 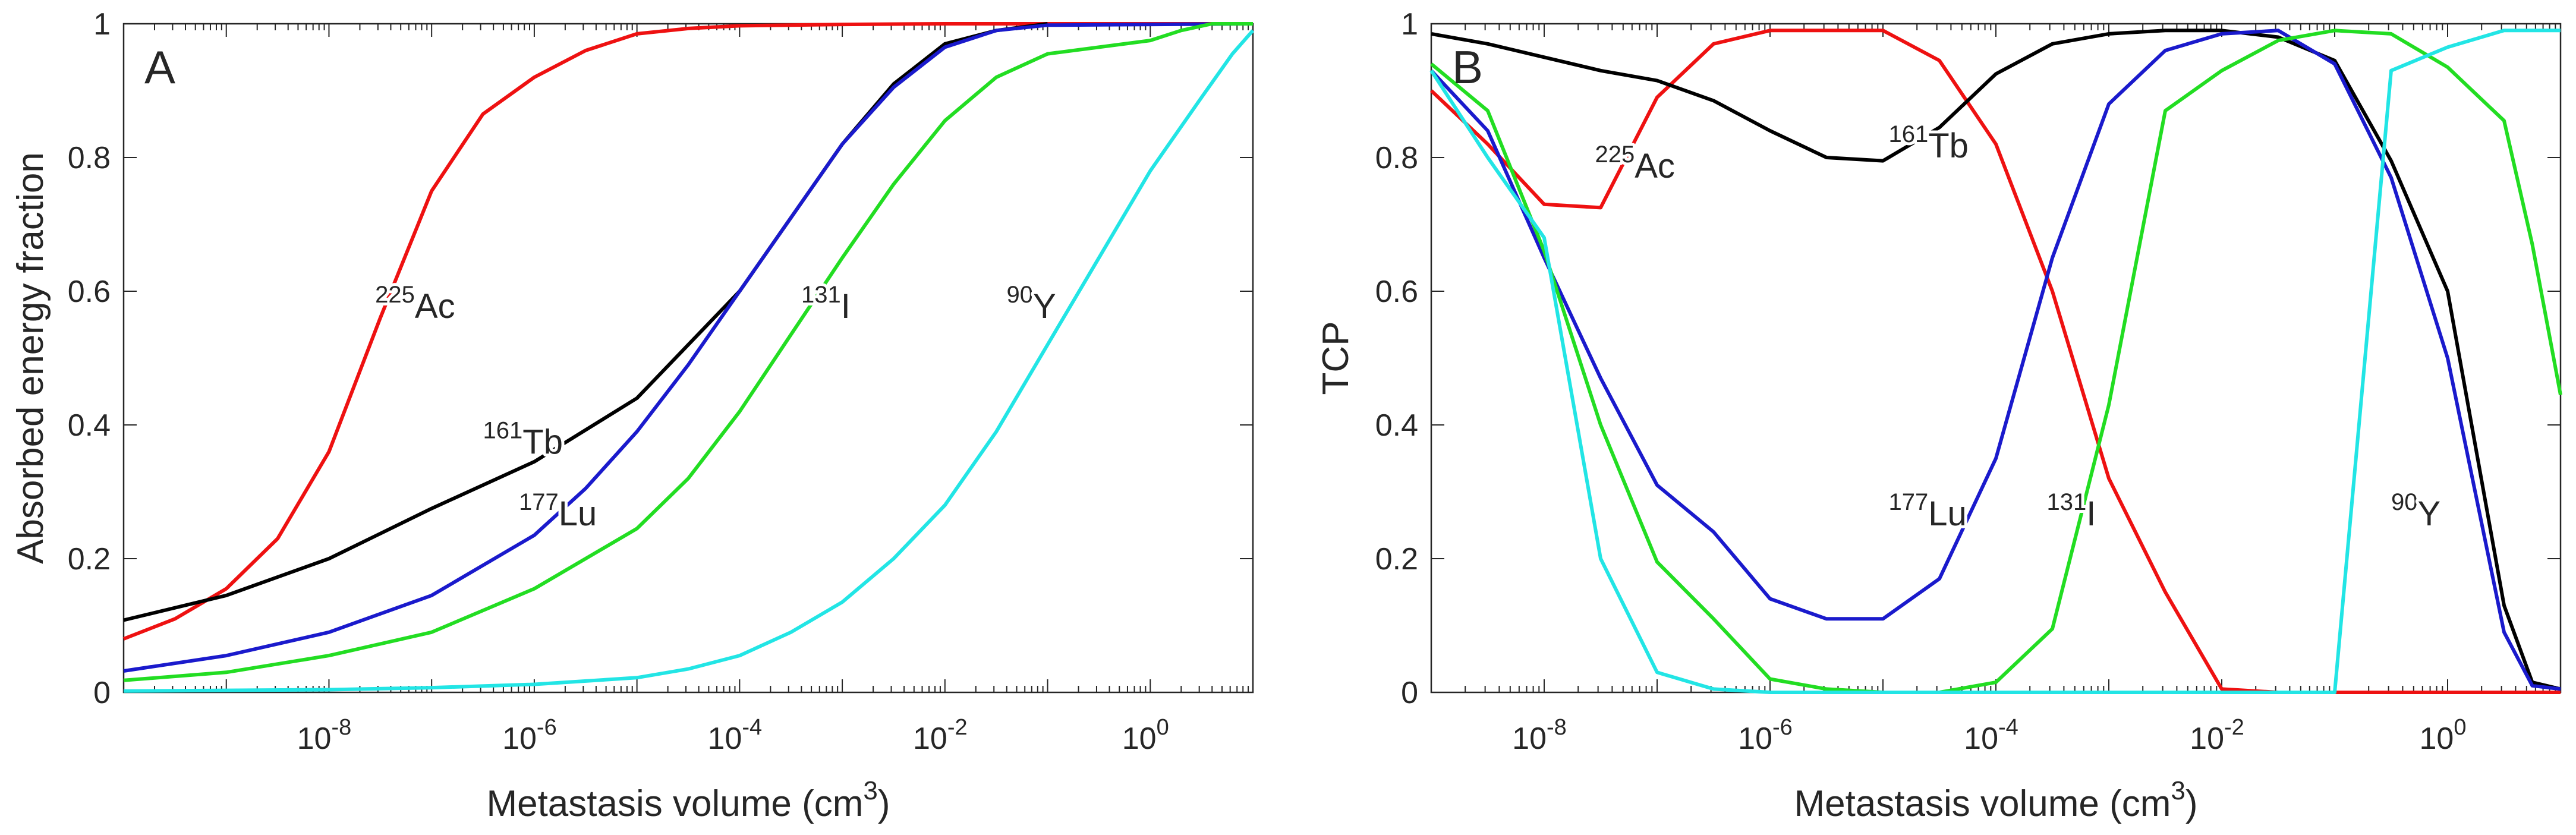 I want to click on y-axis-label: TCP, so click(x=1336, y=358).